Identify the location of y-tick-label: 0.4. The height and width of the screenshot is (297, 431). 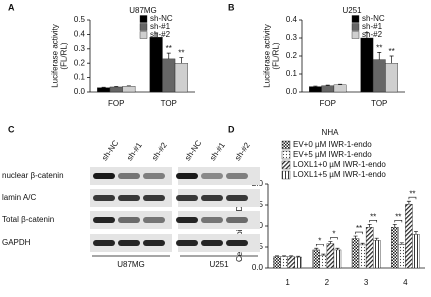
(80, 34).